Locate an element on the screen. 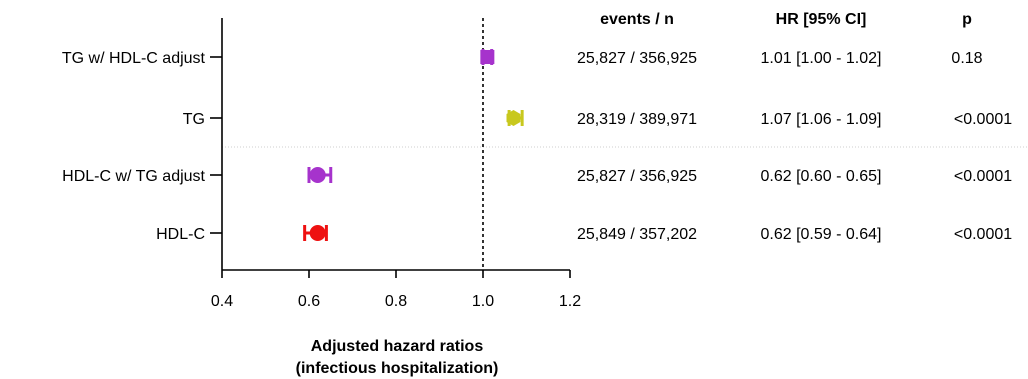 The width and height of the screenshot is (1028, 379). x-tick-label: 1.0 is located at coordinates (483, 301).